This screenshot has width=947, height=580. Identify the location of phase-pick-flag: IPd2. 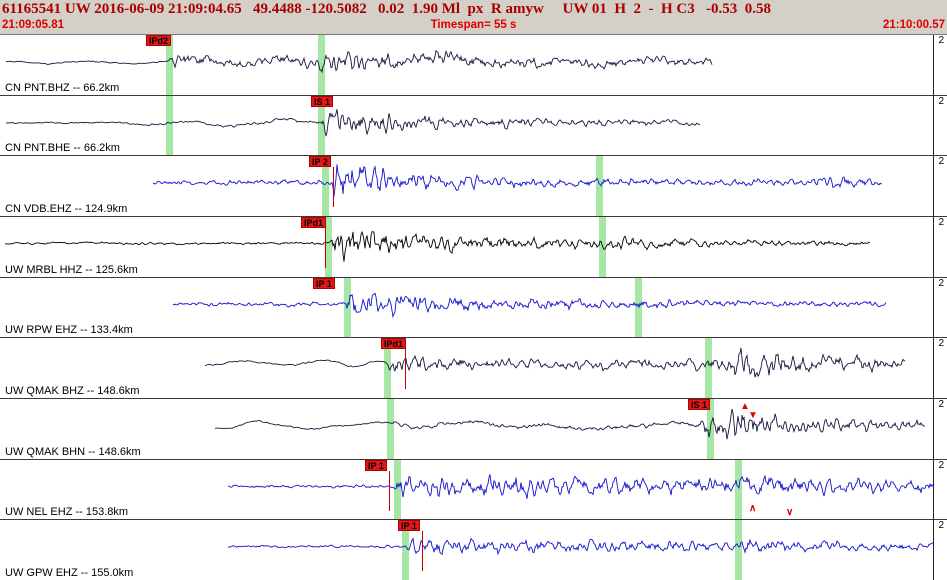
(159, 40).